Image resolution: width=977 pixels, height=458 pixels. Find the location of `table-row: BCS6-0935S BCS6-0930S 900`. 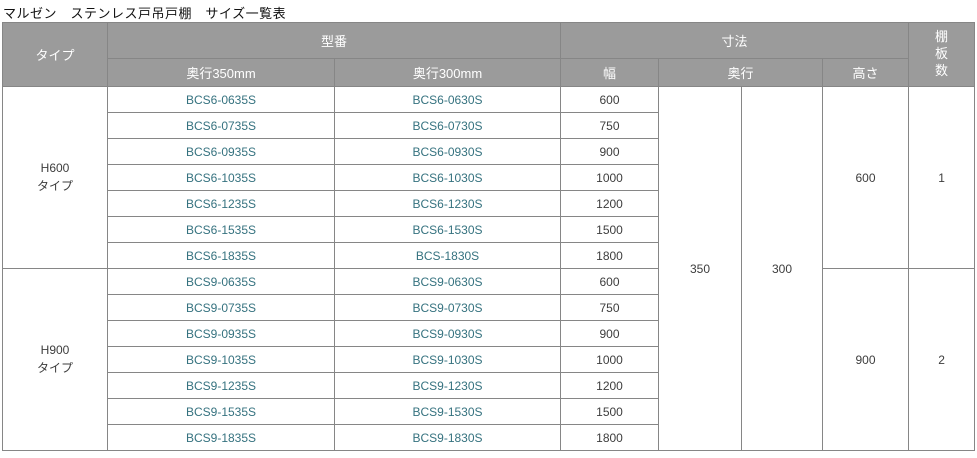

table-row: BCS6-0935S BCS6-0930S 900 is located at coordinates (489, 151).